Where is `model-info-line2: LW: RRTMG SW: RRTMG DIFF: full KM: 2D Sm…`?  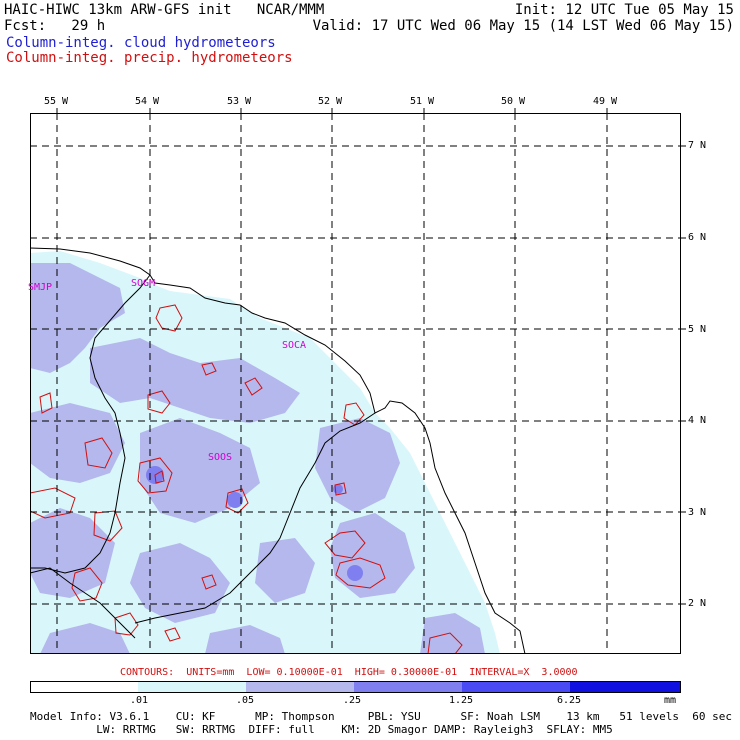 model-info-line2: LW: RRTMG SW: RRTMG DIFF: full KM: 2D Sm… is located at coordinates (321, 729).